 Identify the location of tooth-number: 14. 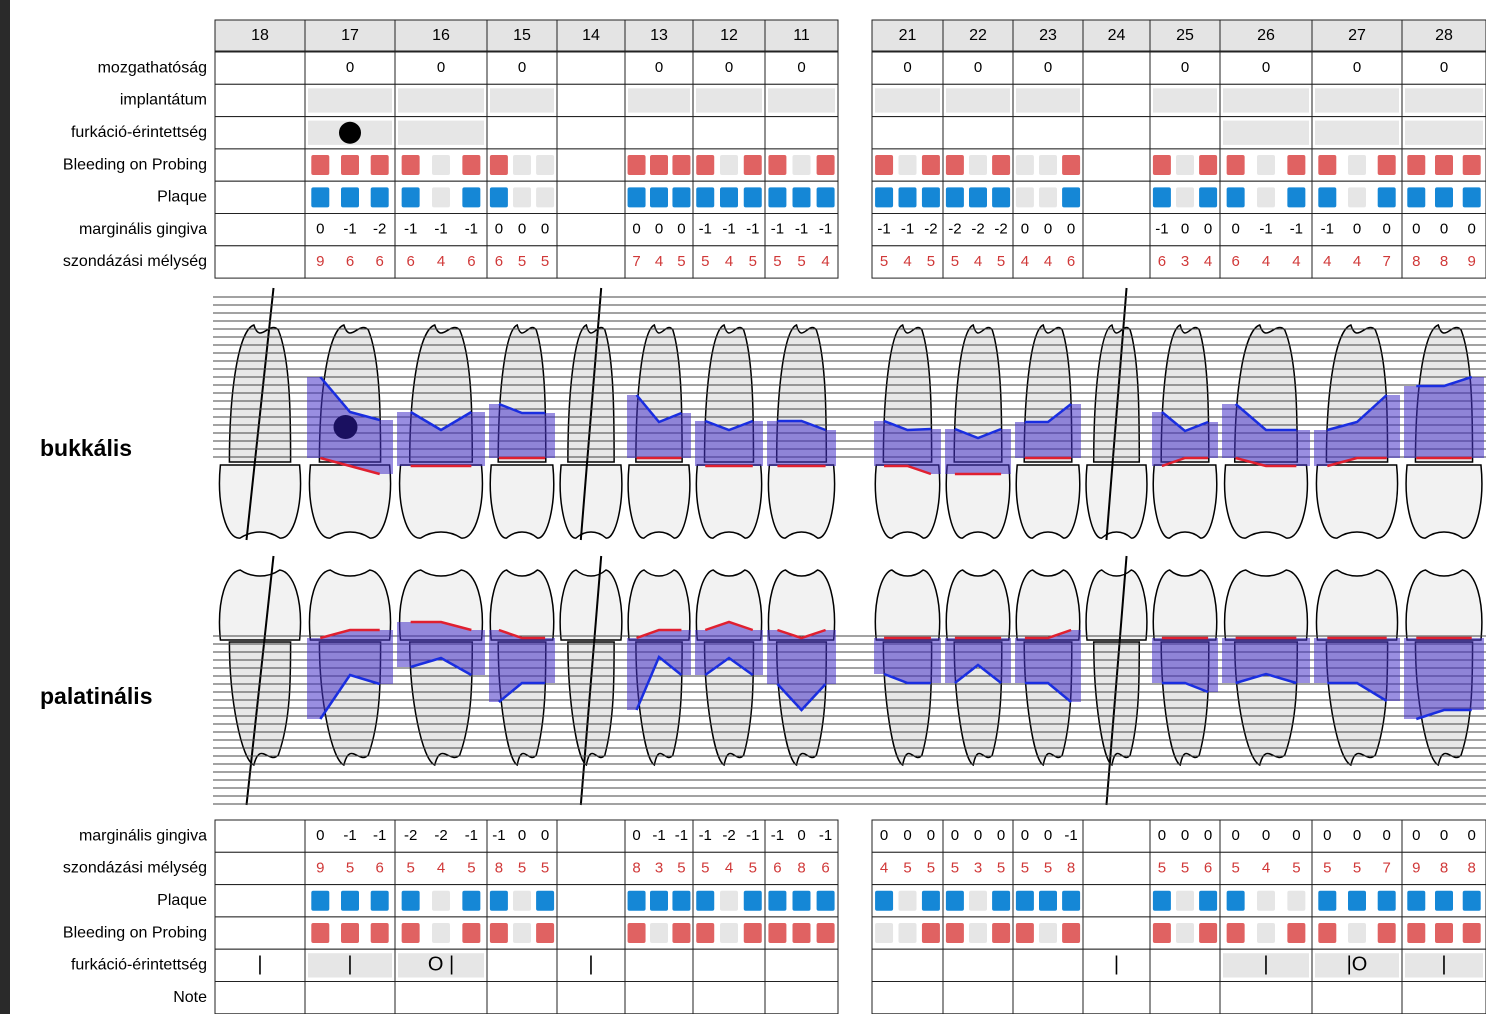
(591, 35).